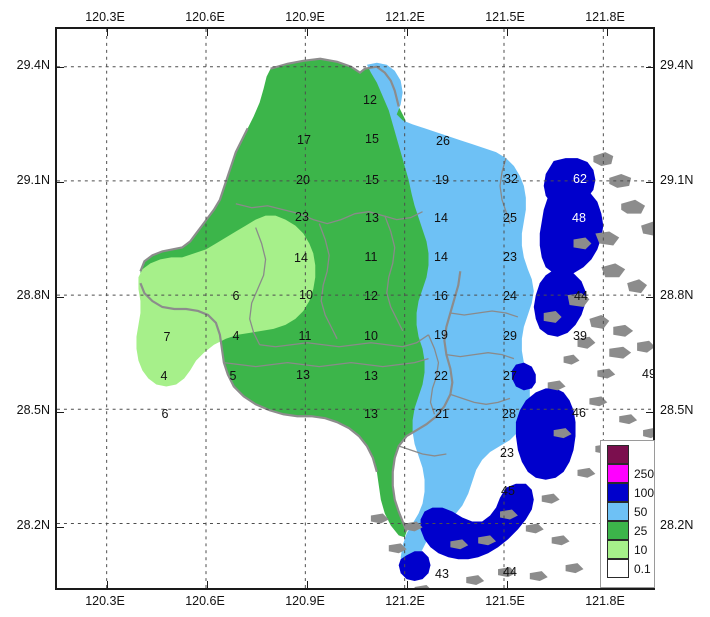 This screenshot has height=617, width=710. What do you see at coordinates (630, 549) in the screenshot?
I see `legend-row: 10` at bounding box center [630, 549].